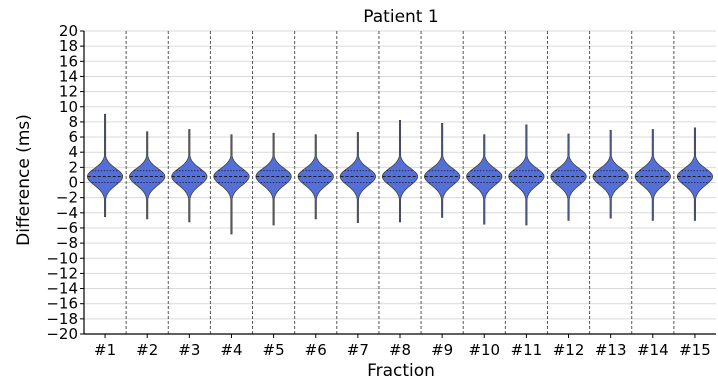 The image size is (718, 380). Describe the element at coordinates (73, 122) in the screenshot. I see `y-tick-label: 8` at that location.